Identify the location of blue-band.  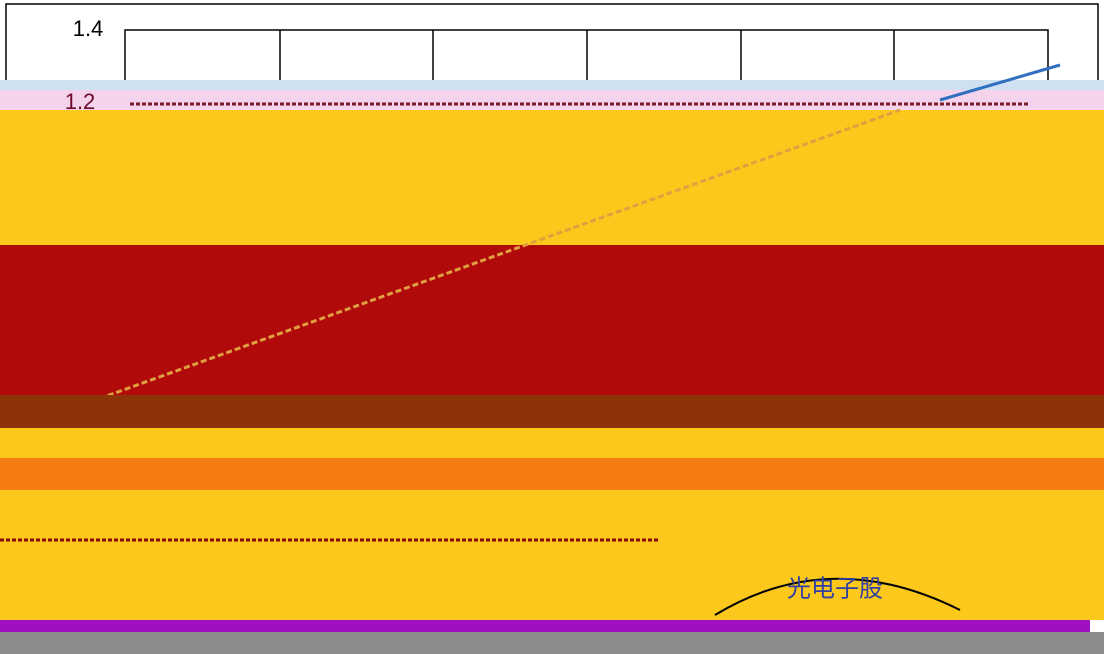
(552, 85).